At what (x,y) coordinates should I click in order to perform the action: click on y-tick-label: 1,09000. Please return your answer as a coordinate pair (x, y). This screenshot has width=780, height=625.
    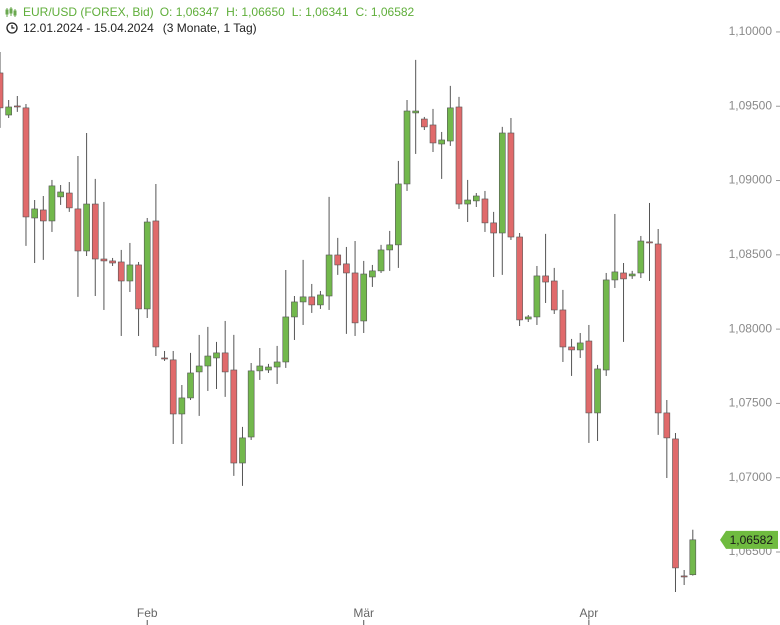
    Looking at the image, I should click on (751, 180).